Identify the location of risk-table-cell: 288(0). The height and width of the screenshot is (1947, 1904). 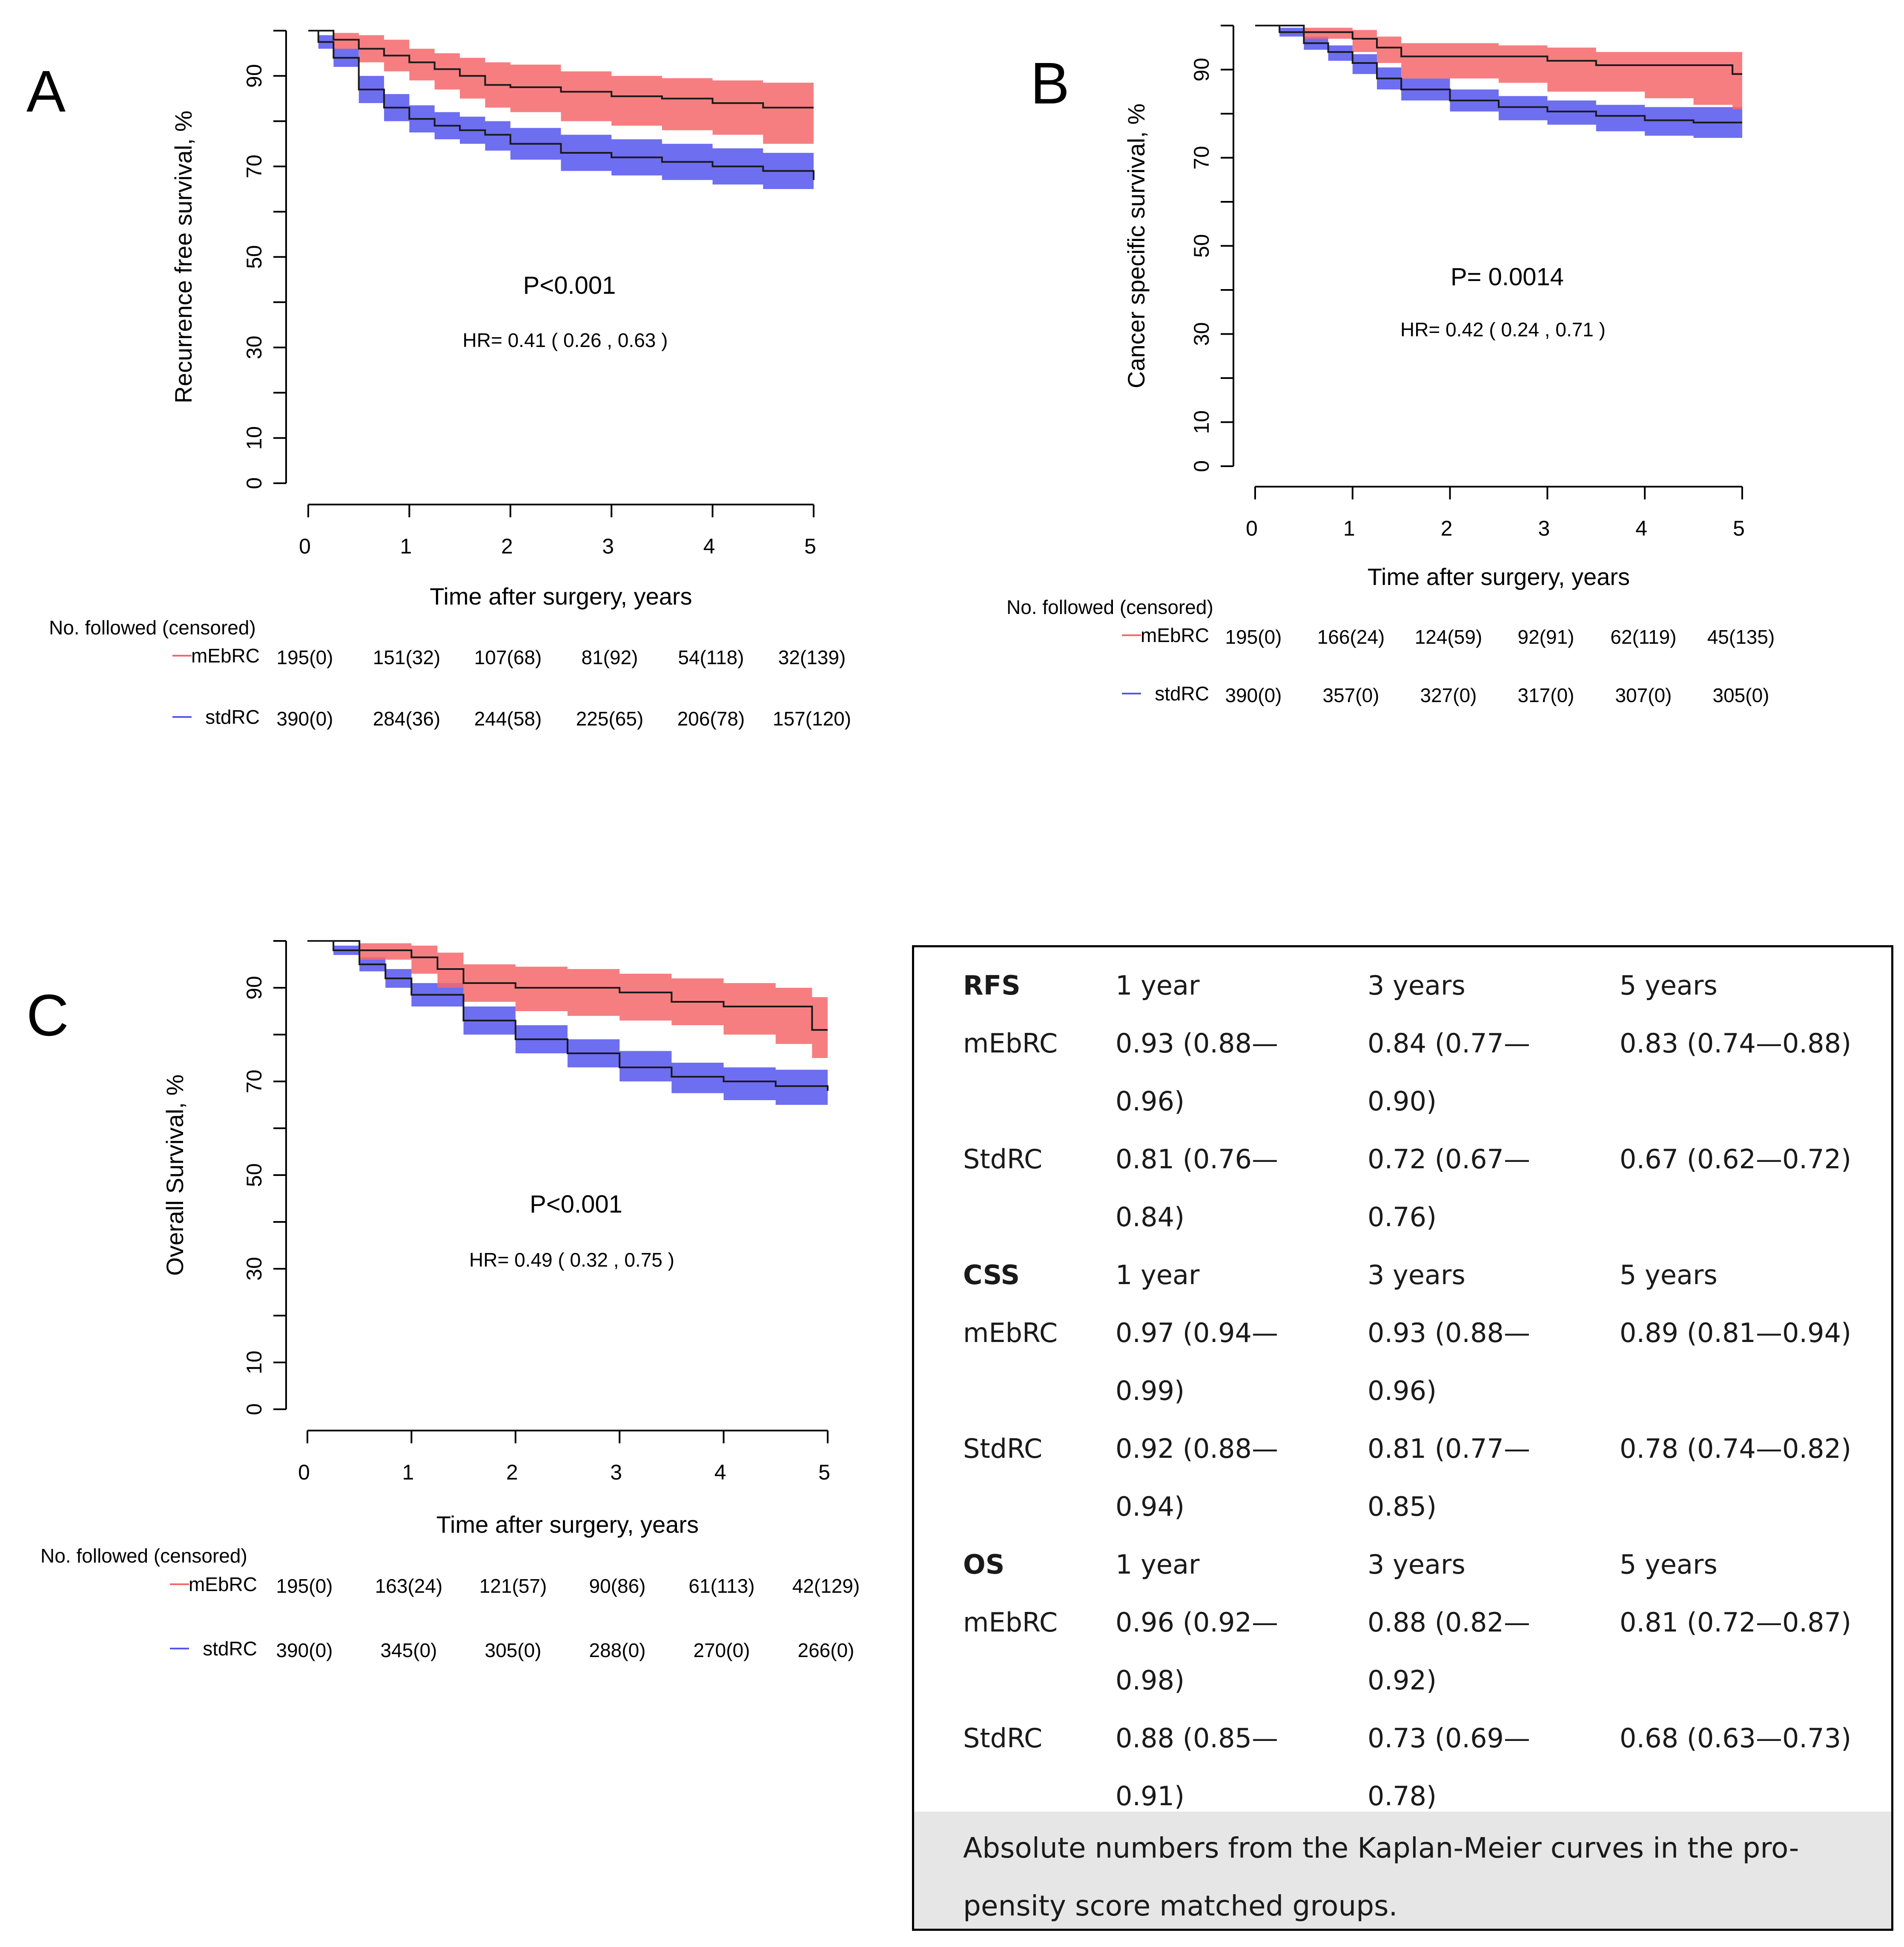
(617, 1650).